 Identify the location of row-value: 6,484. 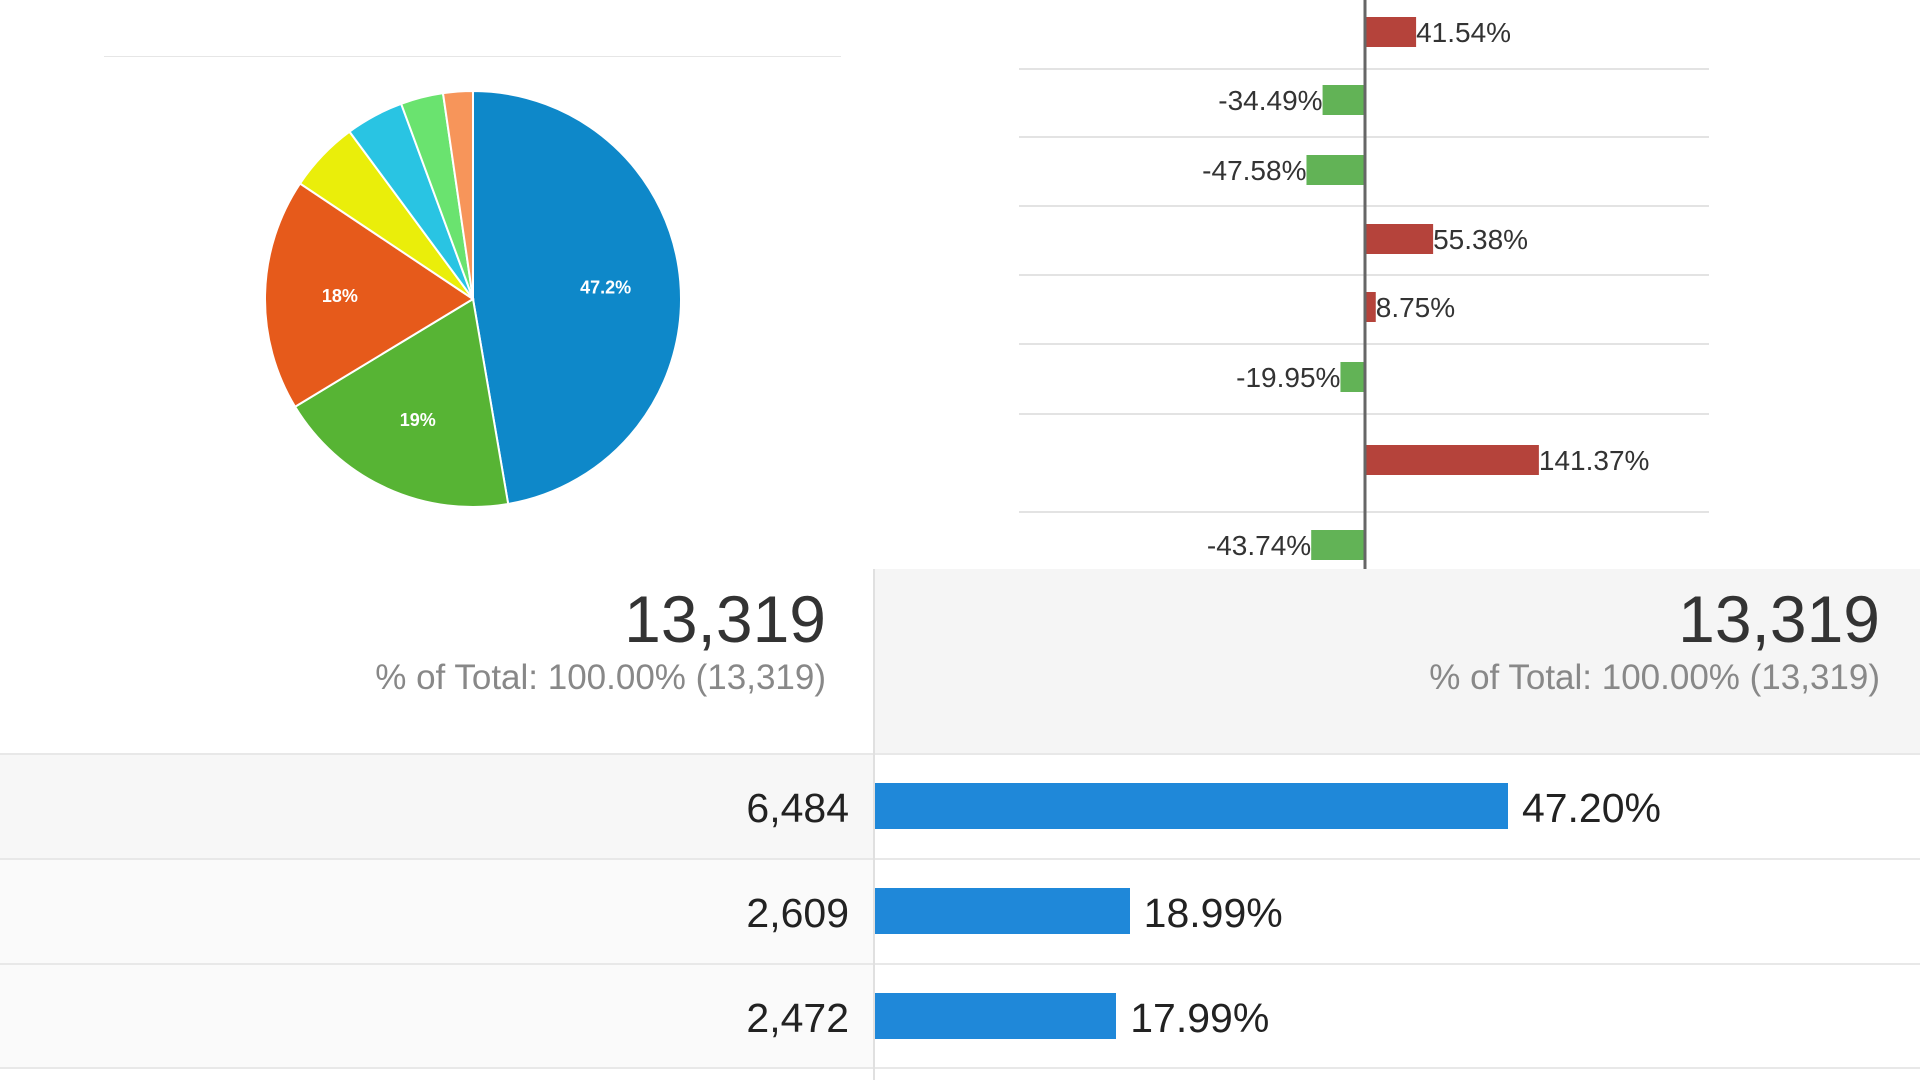
(797, 808).